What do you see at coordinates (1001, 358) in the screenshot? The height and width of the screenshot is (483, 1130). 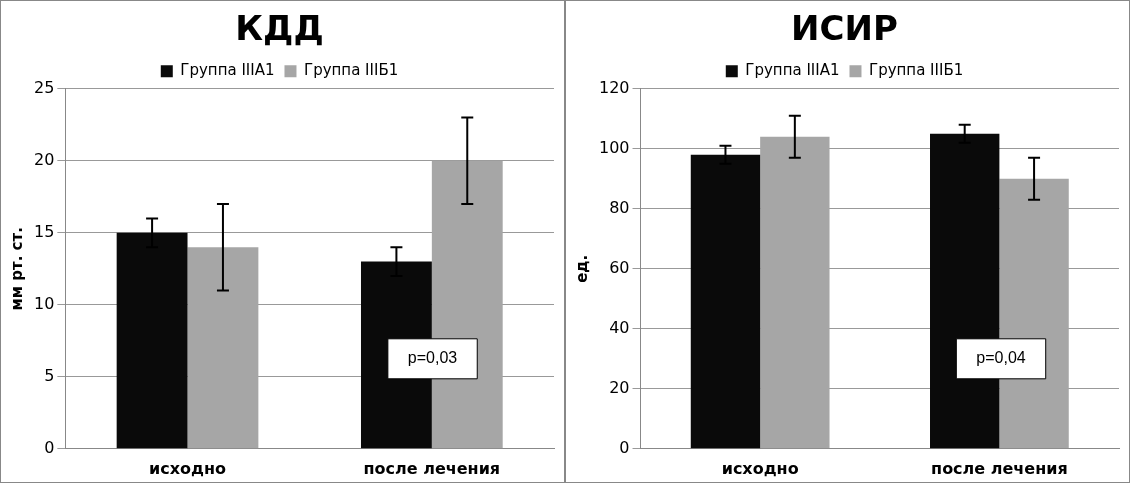 I see `annotation: p=0,04` at bounding box center [1001, 358].